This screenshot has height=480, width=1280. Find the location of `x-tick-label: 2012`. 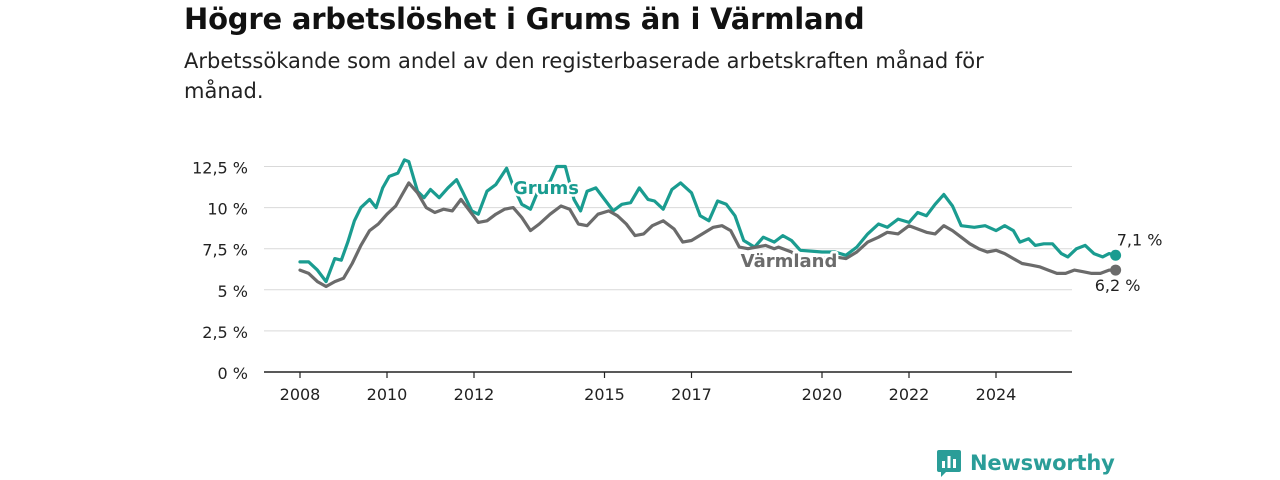

x-tick-label: 2012 is located at coordinates (474, 394).